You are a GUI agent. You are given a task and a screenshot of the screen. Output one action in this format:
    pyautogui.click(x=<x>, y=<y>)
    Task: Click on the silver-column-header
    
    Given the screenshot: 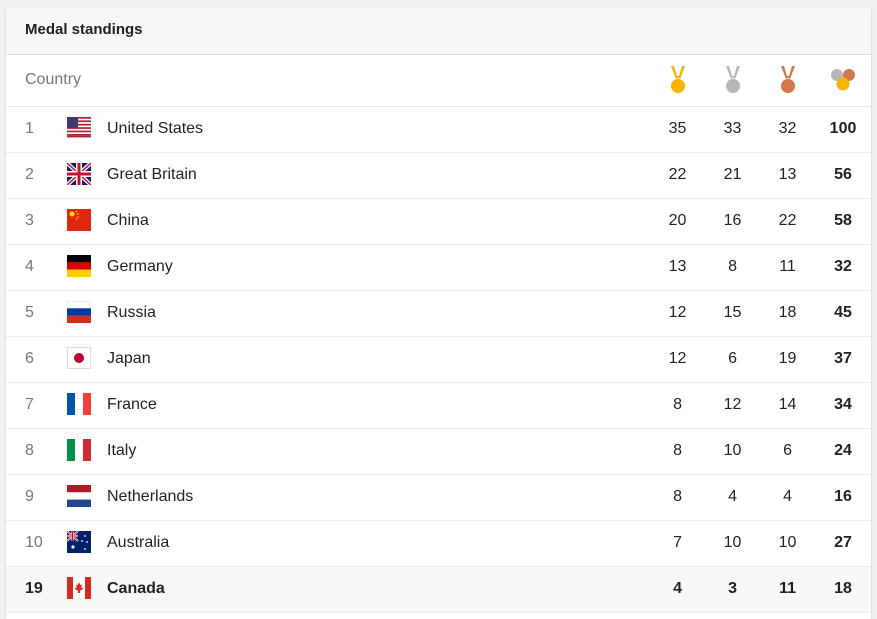 What is the action you would take?
    pyautogui.click(x=732, y=80)
    